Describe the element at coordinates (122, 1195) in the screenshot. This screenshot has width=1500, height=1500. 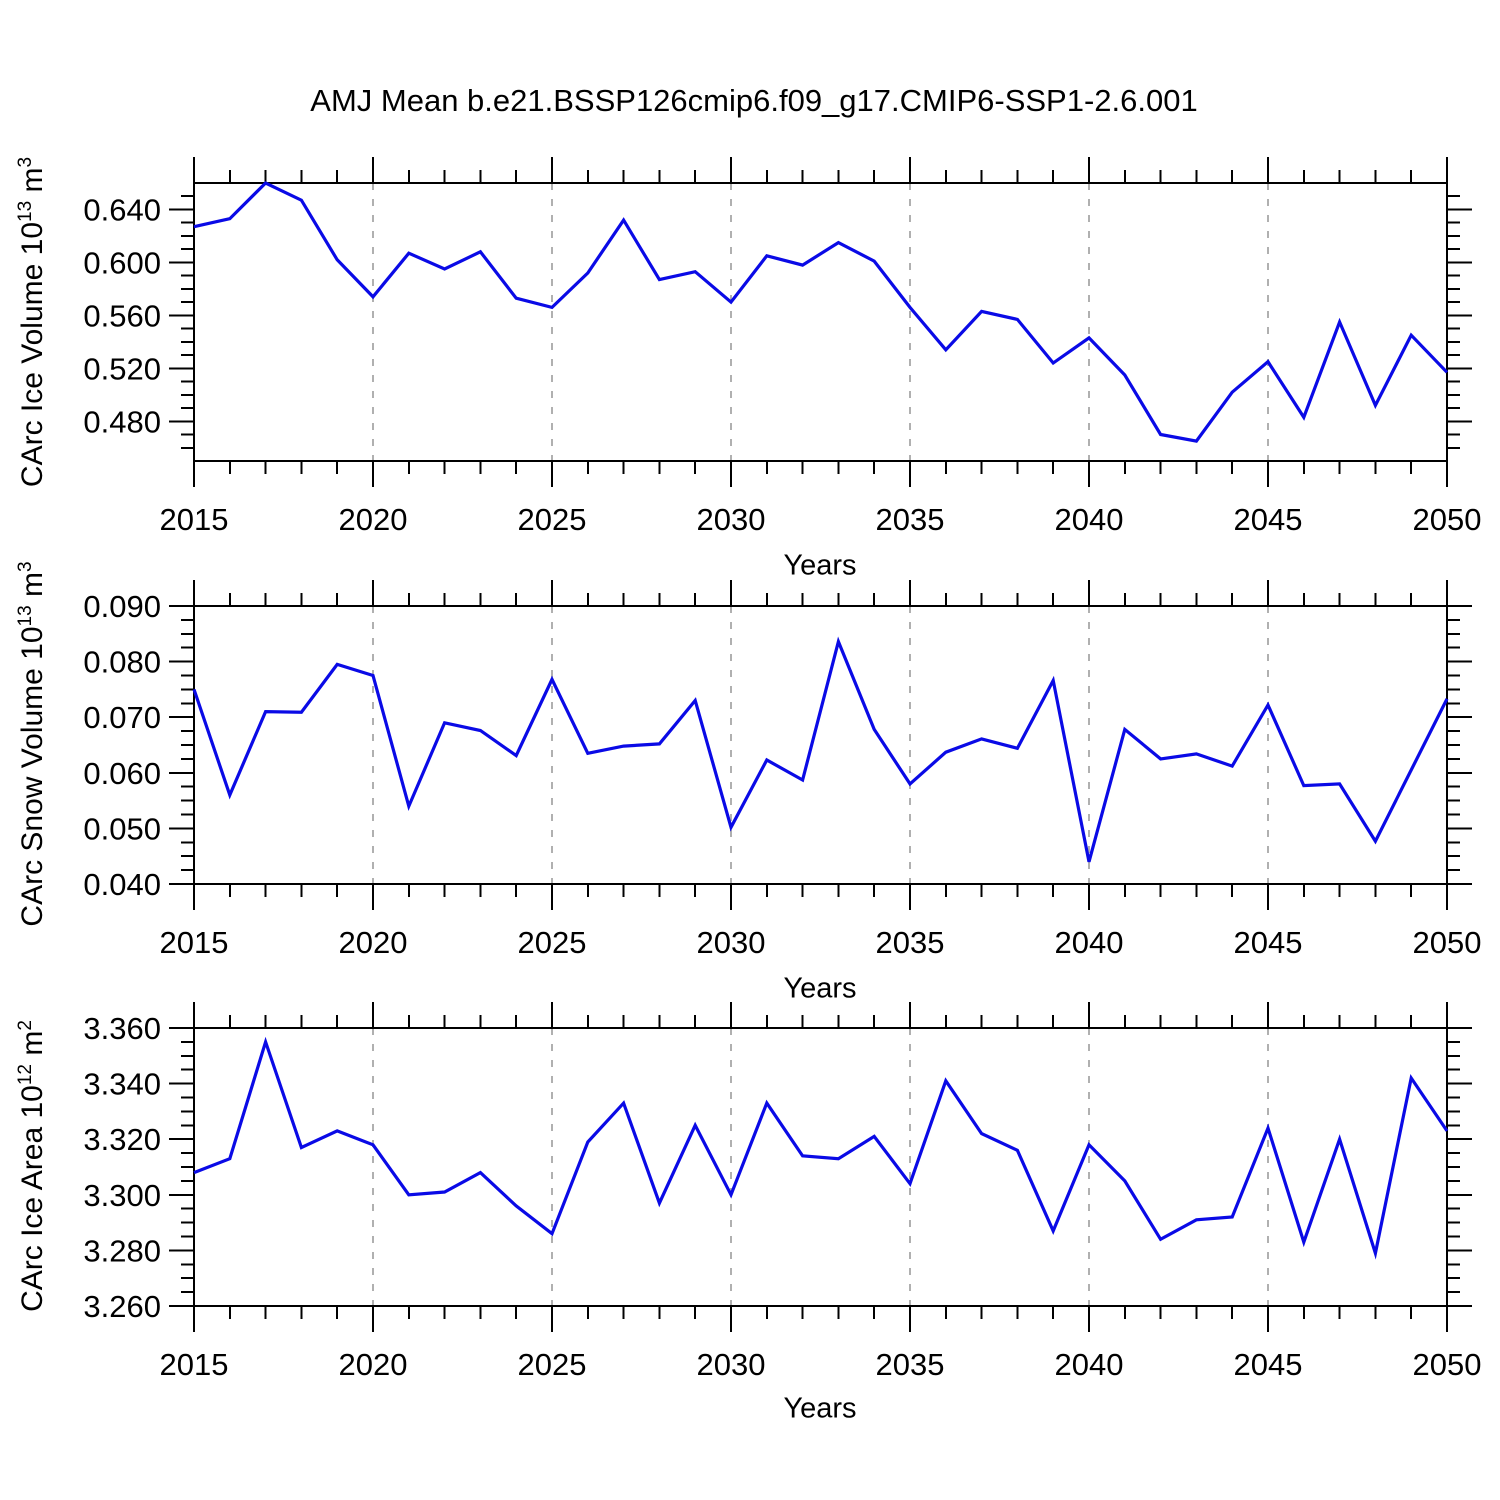
I see `y-tick-label: 3.300` at that location.